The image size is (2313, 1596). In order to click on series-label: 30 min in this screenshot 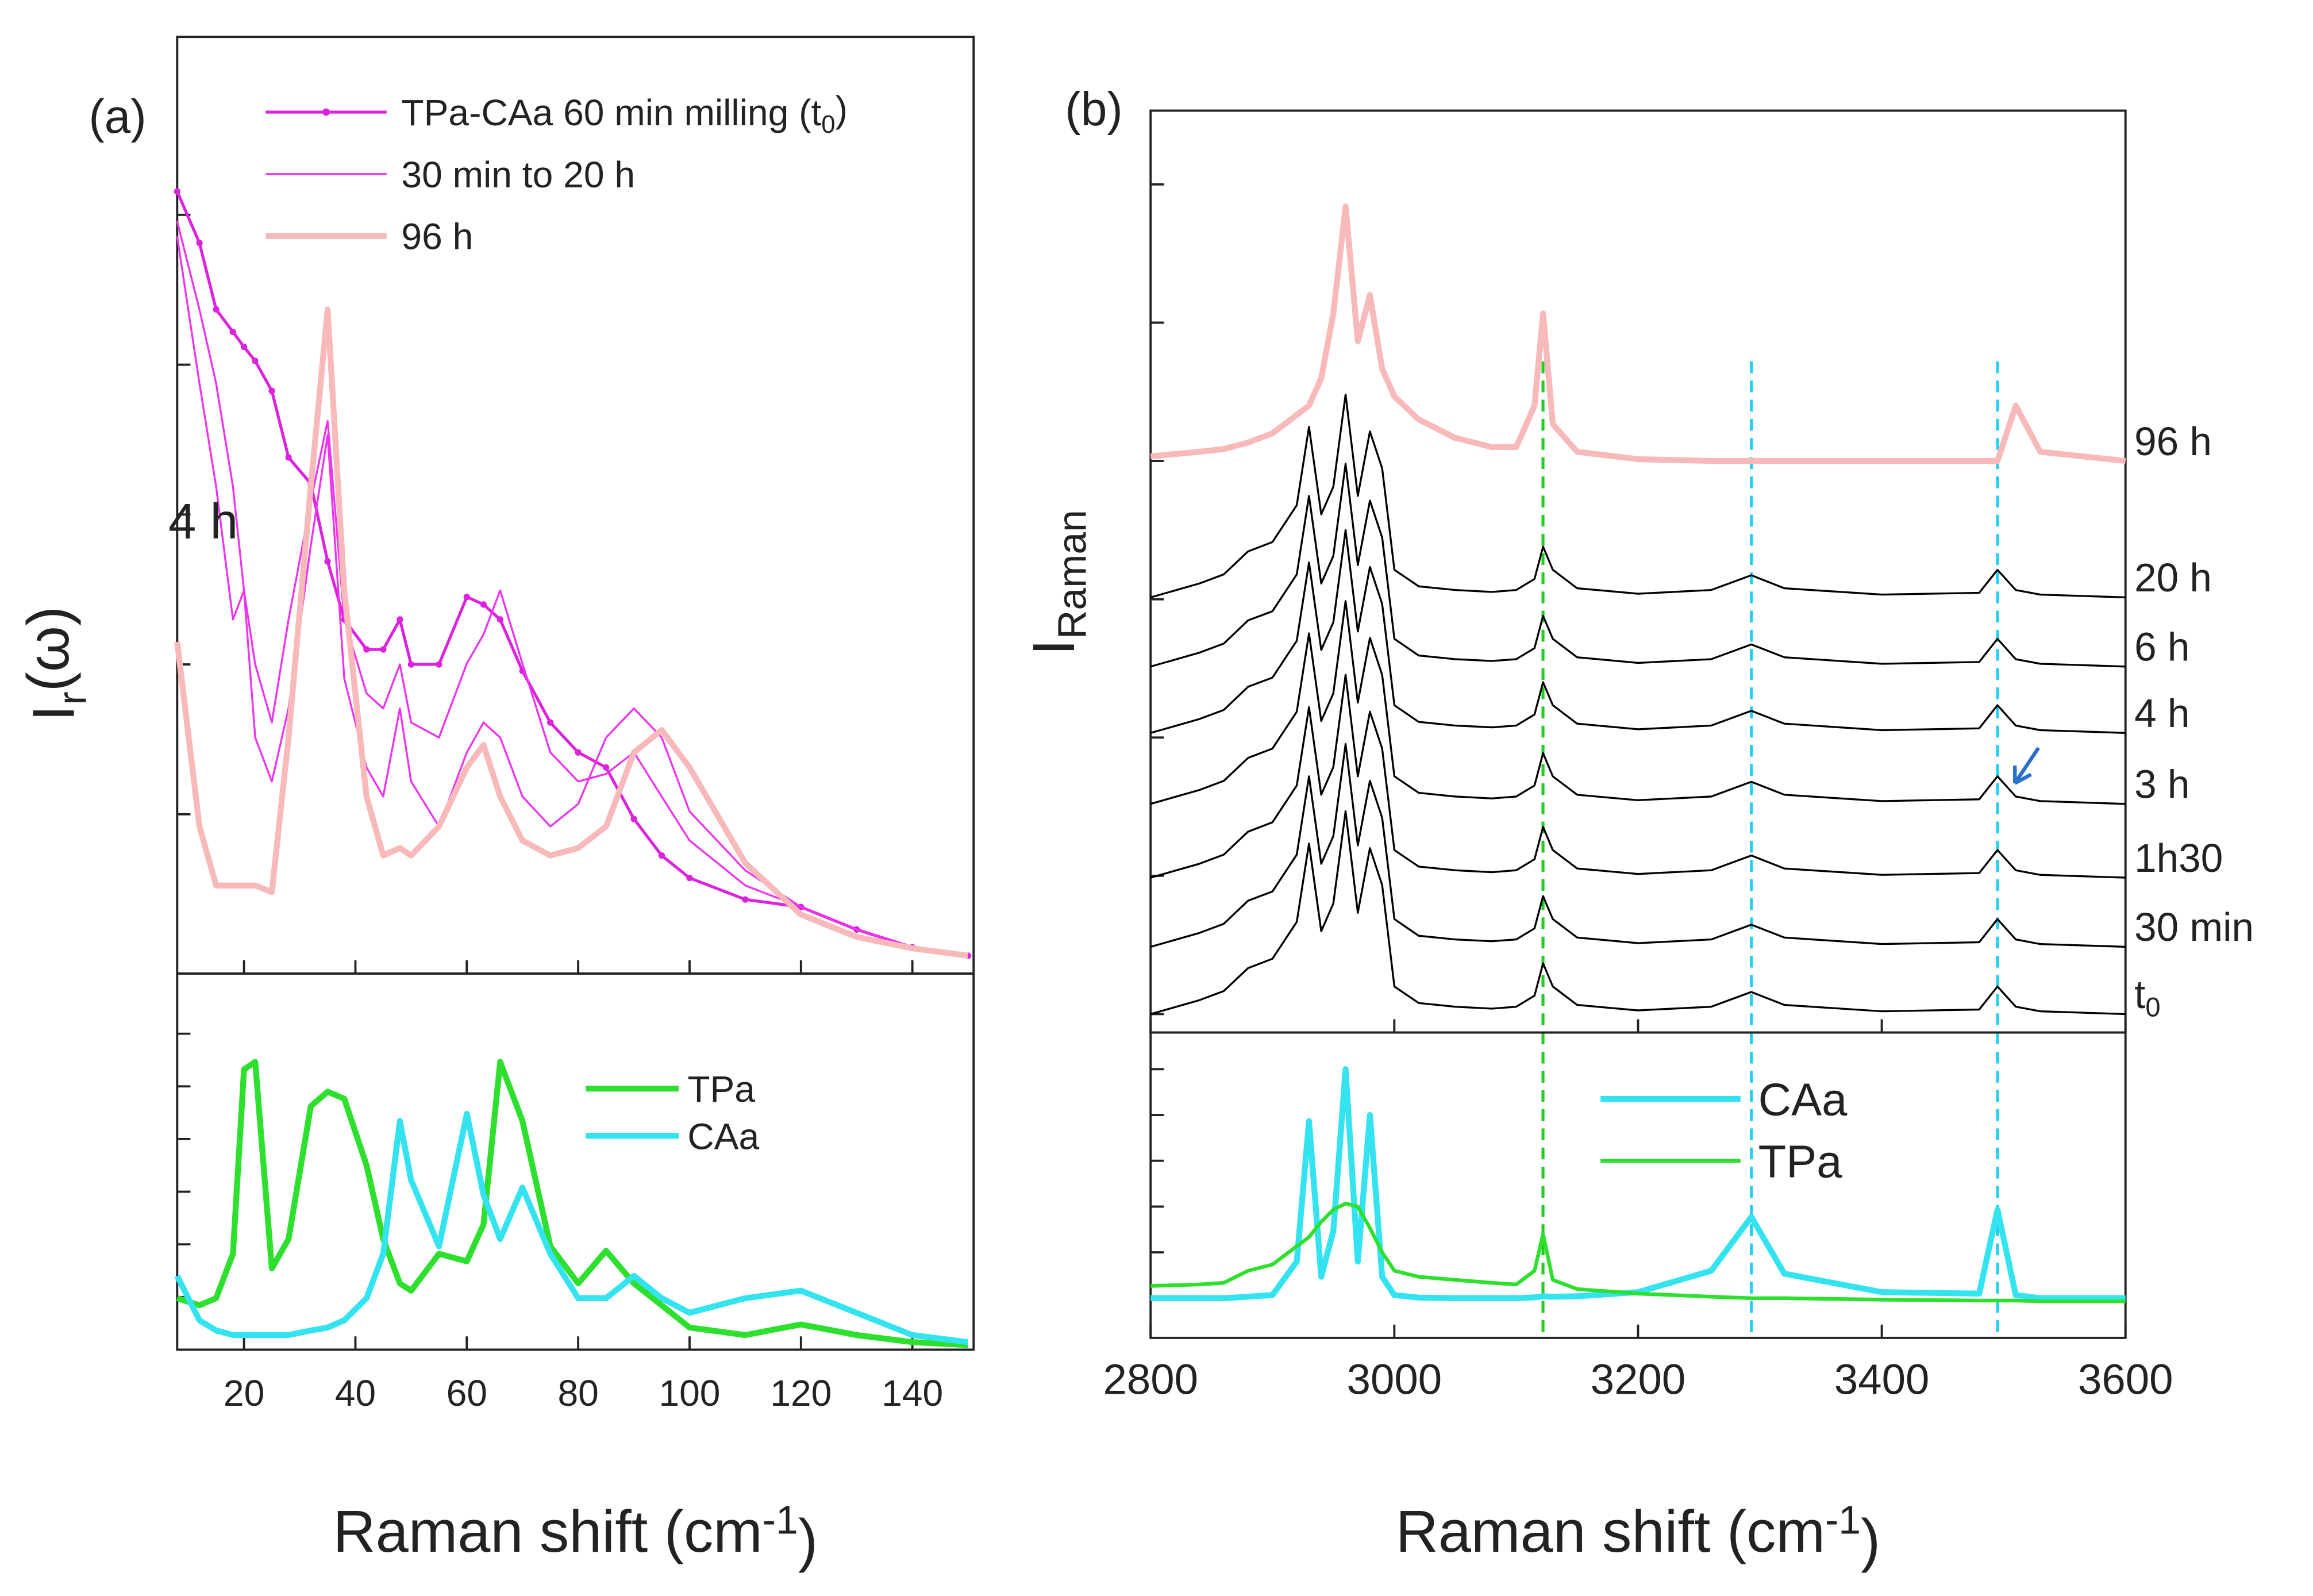, I will do `click(2194, 927)`.